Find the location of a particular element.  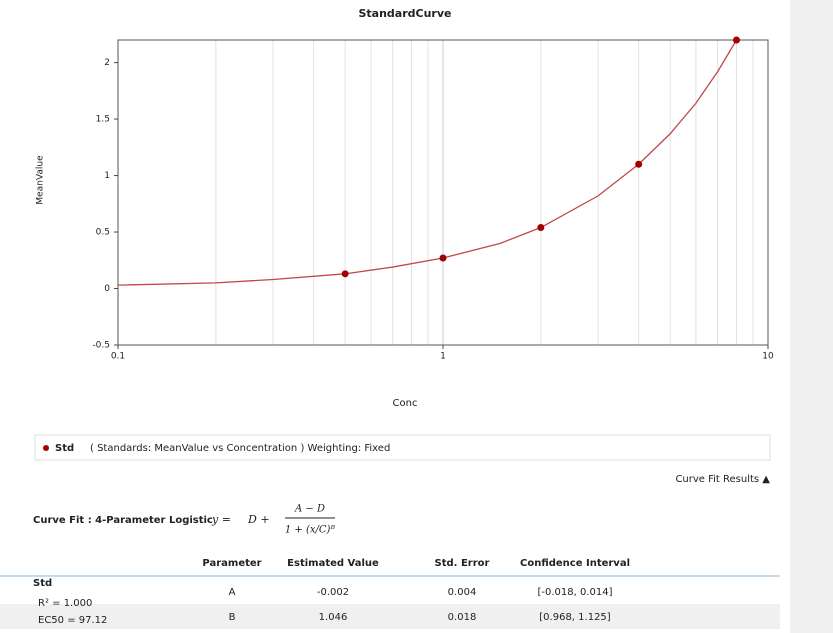

group-name: Std is located at coordinates (42, 583).